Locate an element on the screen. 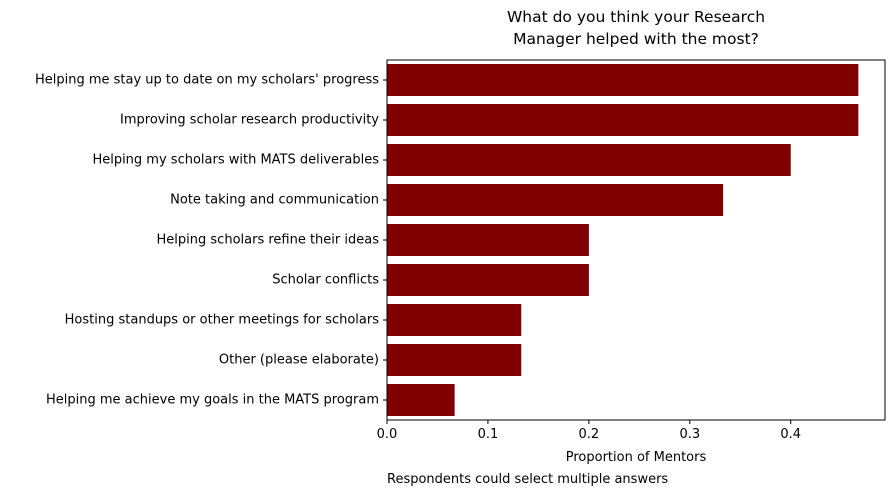 The width and height of the screenshot is (893, 498). x-tick-label: 0.0 is located at coordinates (387, 434).